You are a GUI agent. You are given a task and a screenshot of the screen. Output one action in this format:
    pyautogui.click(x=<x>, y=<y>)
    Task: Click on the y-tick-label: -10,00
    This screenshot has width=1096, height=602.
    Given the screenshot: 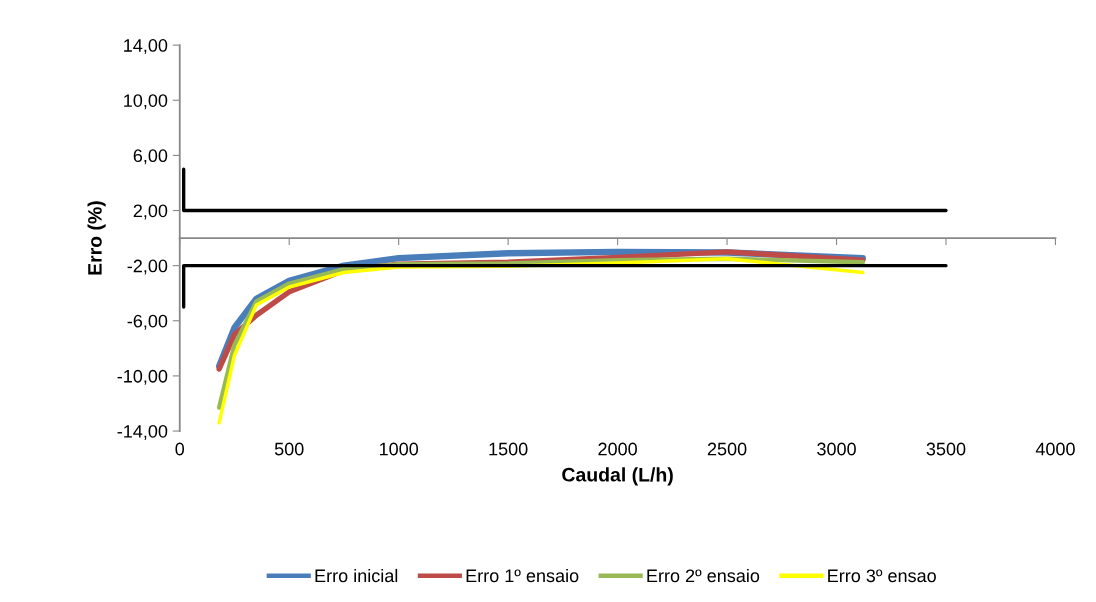 What is the action you would take?
    pyautogui.click(x=142, y=377)
    